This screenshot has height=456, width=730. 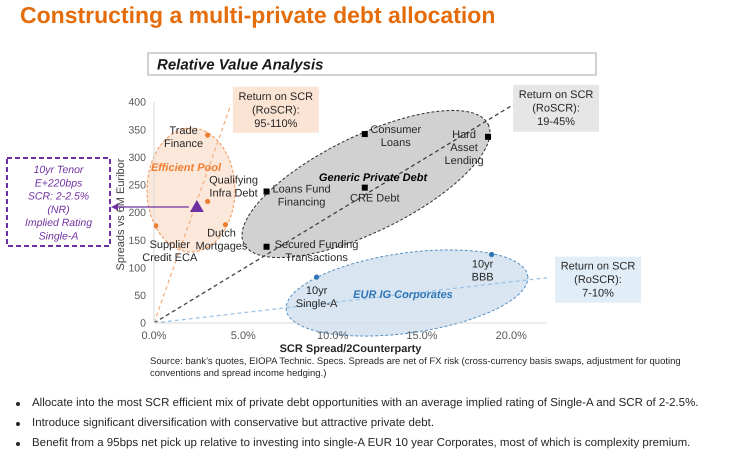 What do you see at coordinates (556, 108) in the screenshot?
I see `annotation: Return on SCR (RoSCR): 19-45%` at bounding box center [556, 108].